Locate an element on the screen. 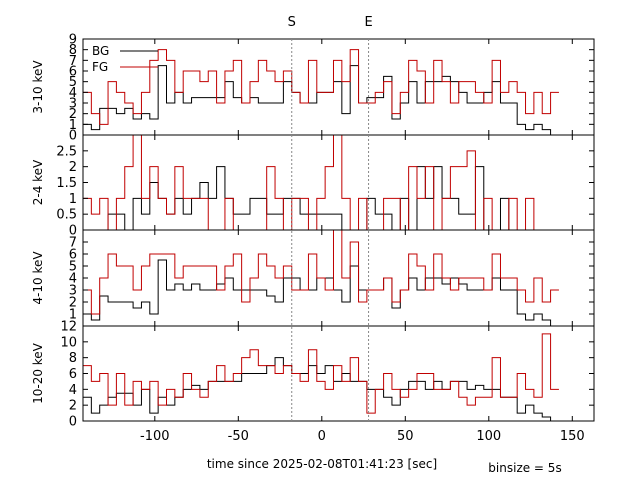 The width and height of the screenshot is (640, 480). x-tick-label: -50 is located at coordinates (238, 436).